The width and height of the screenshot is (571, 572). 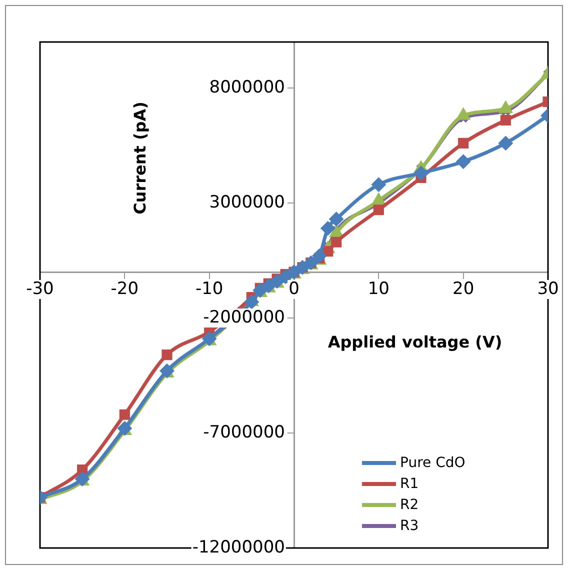 I want to click on x-tick-label: 10, so click(x=379, y=288).